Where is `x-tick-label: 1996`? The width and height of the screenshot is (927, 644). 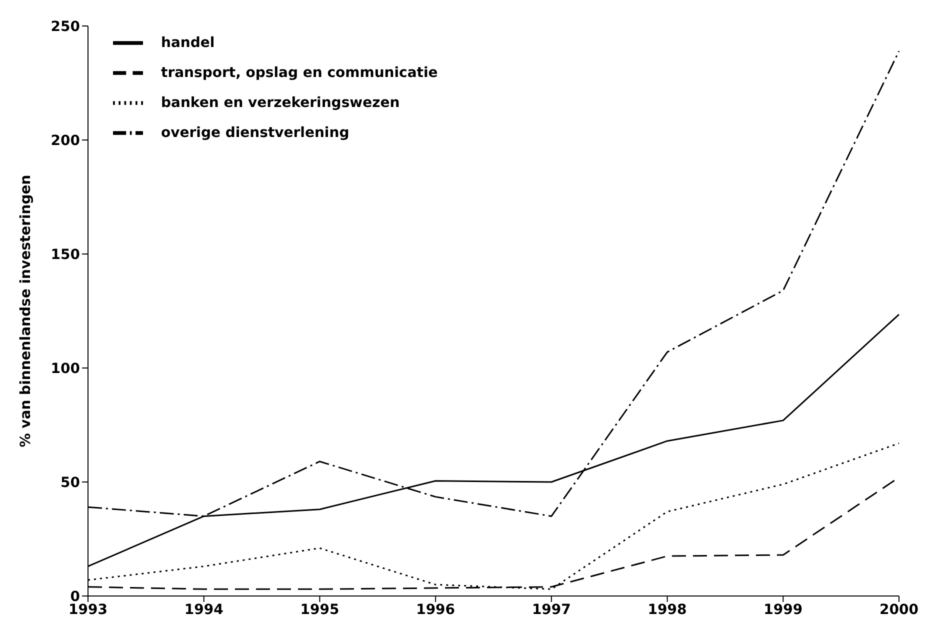 x-tick-label: 1996 is located at coordinates (436, 610).